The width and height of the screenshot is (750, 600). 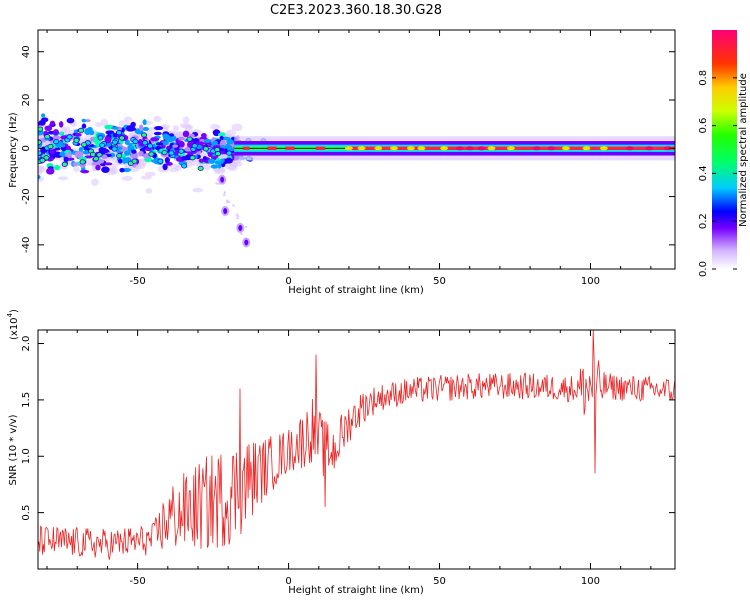 I want to click on colorbar-tick-label: 0.6, so click(x=703, y=126).